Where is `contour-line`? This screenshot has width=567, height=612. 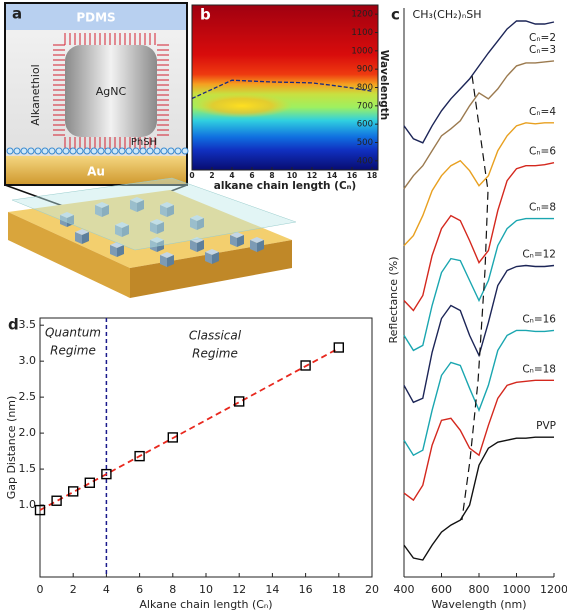 contour-line is located at coordinates (282, 89).